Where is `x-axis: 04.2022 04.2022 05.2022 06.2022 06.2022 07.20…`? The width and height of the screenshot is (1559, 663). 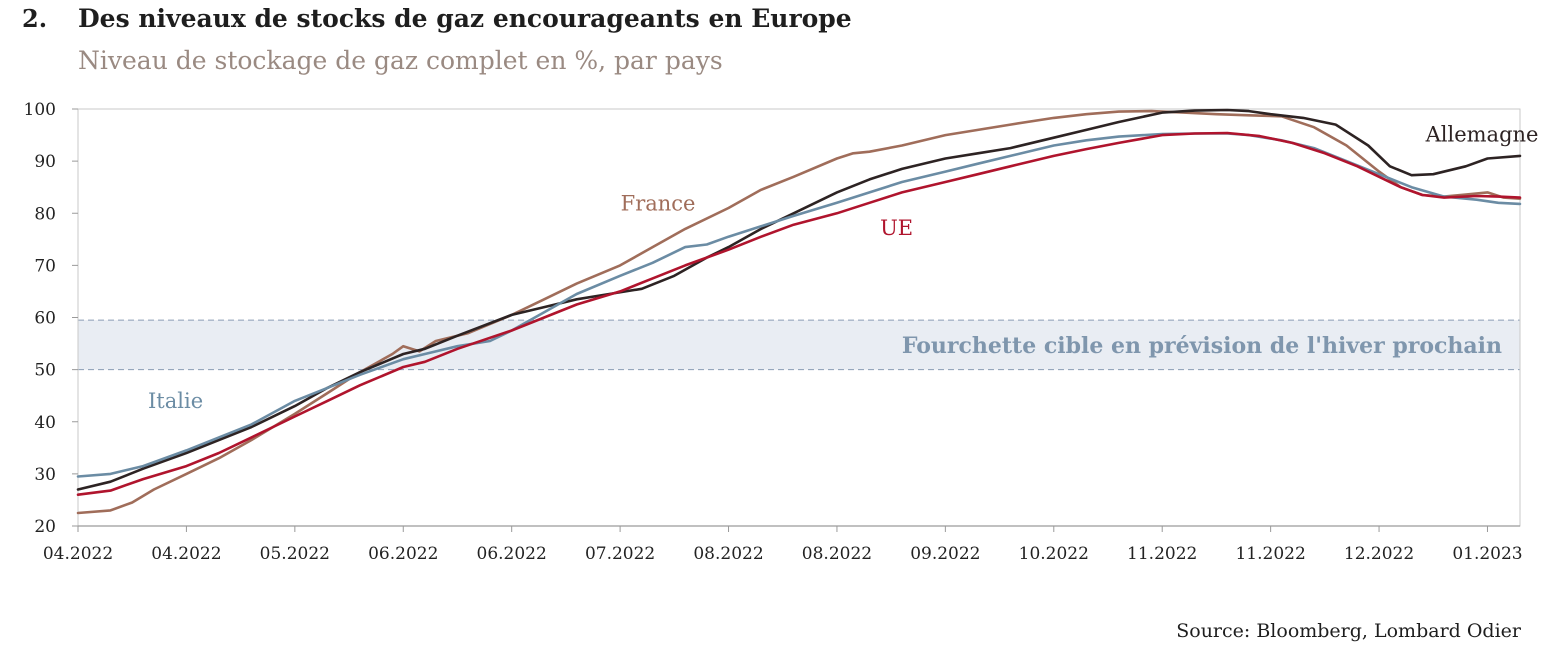 x-axis: 04.2022 04.2022 05.2022 06.2022 06.2022 07.20… is located at coordinates (783, 545).